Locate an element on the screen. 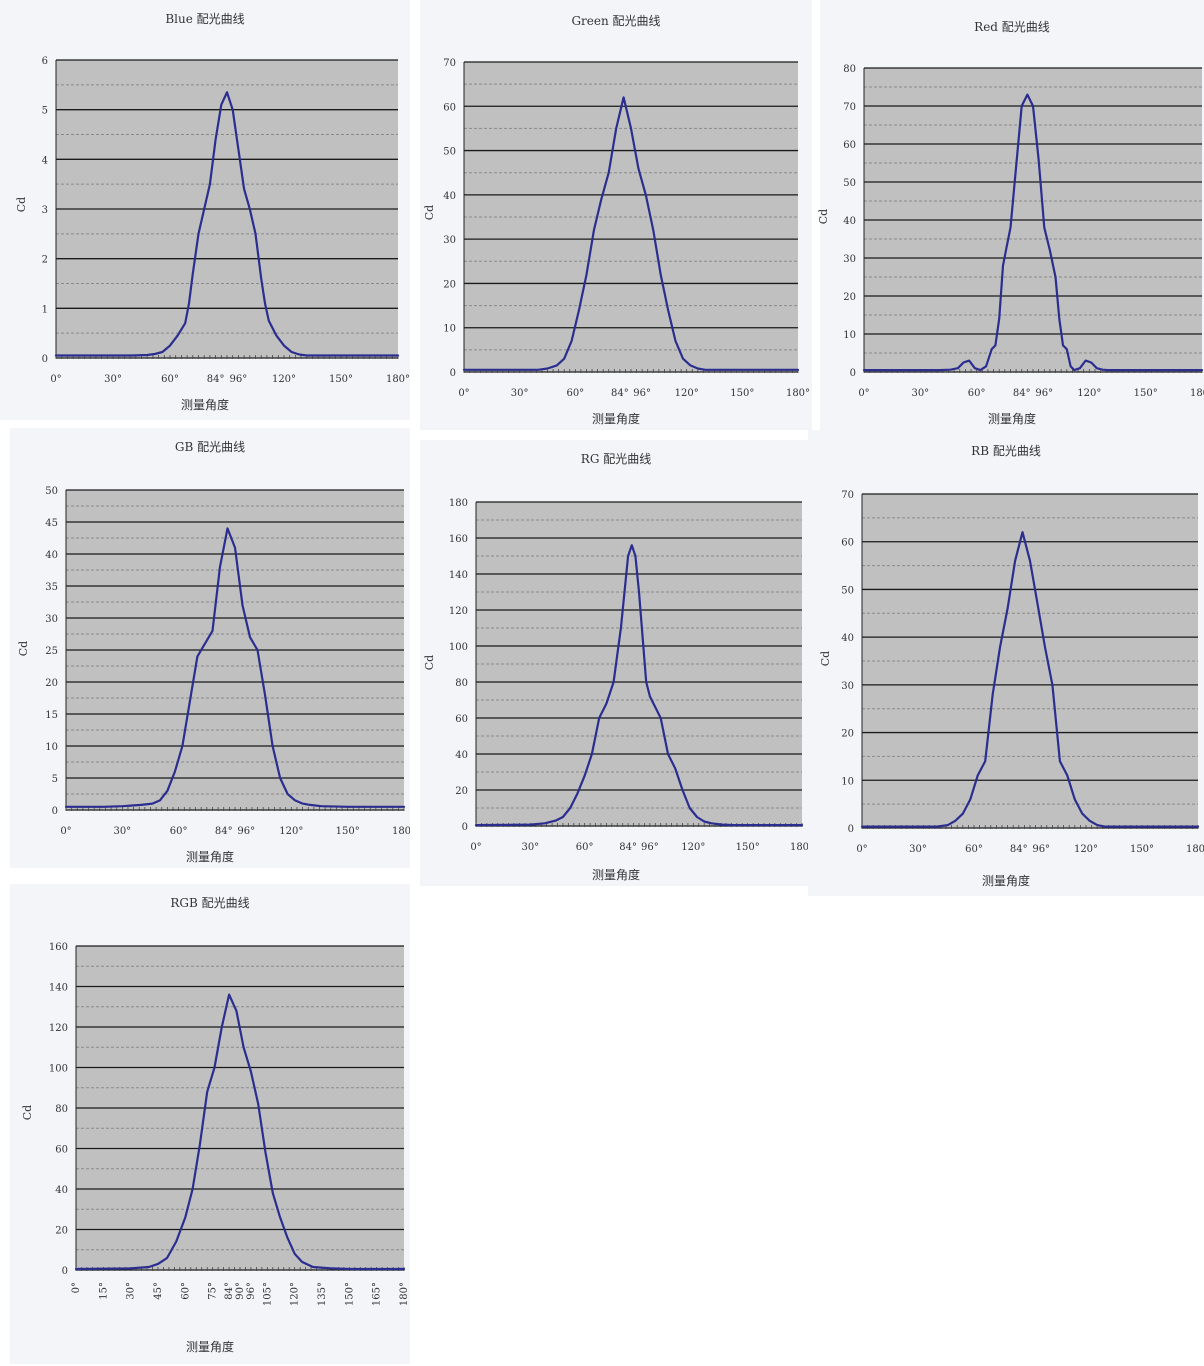 Image resolution: width=1204 pixels, height=1366 pixels. y-tick-label: 70 is located at coordinates (849, 107).